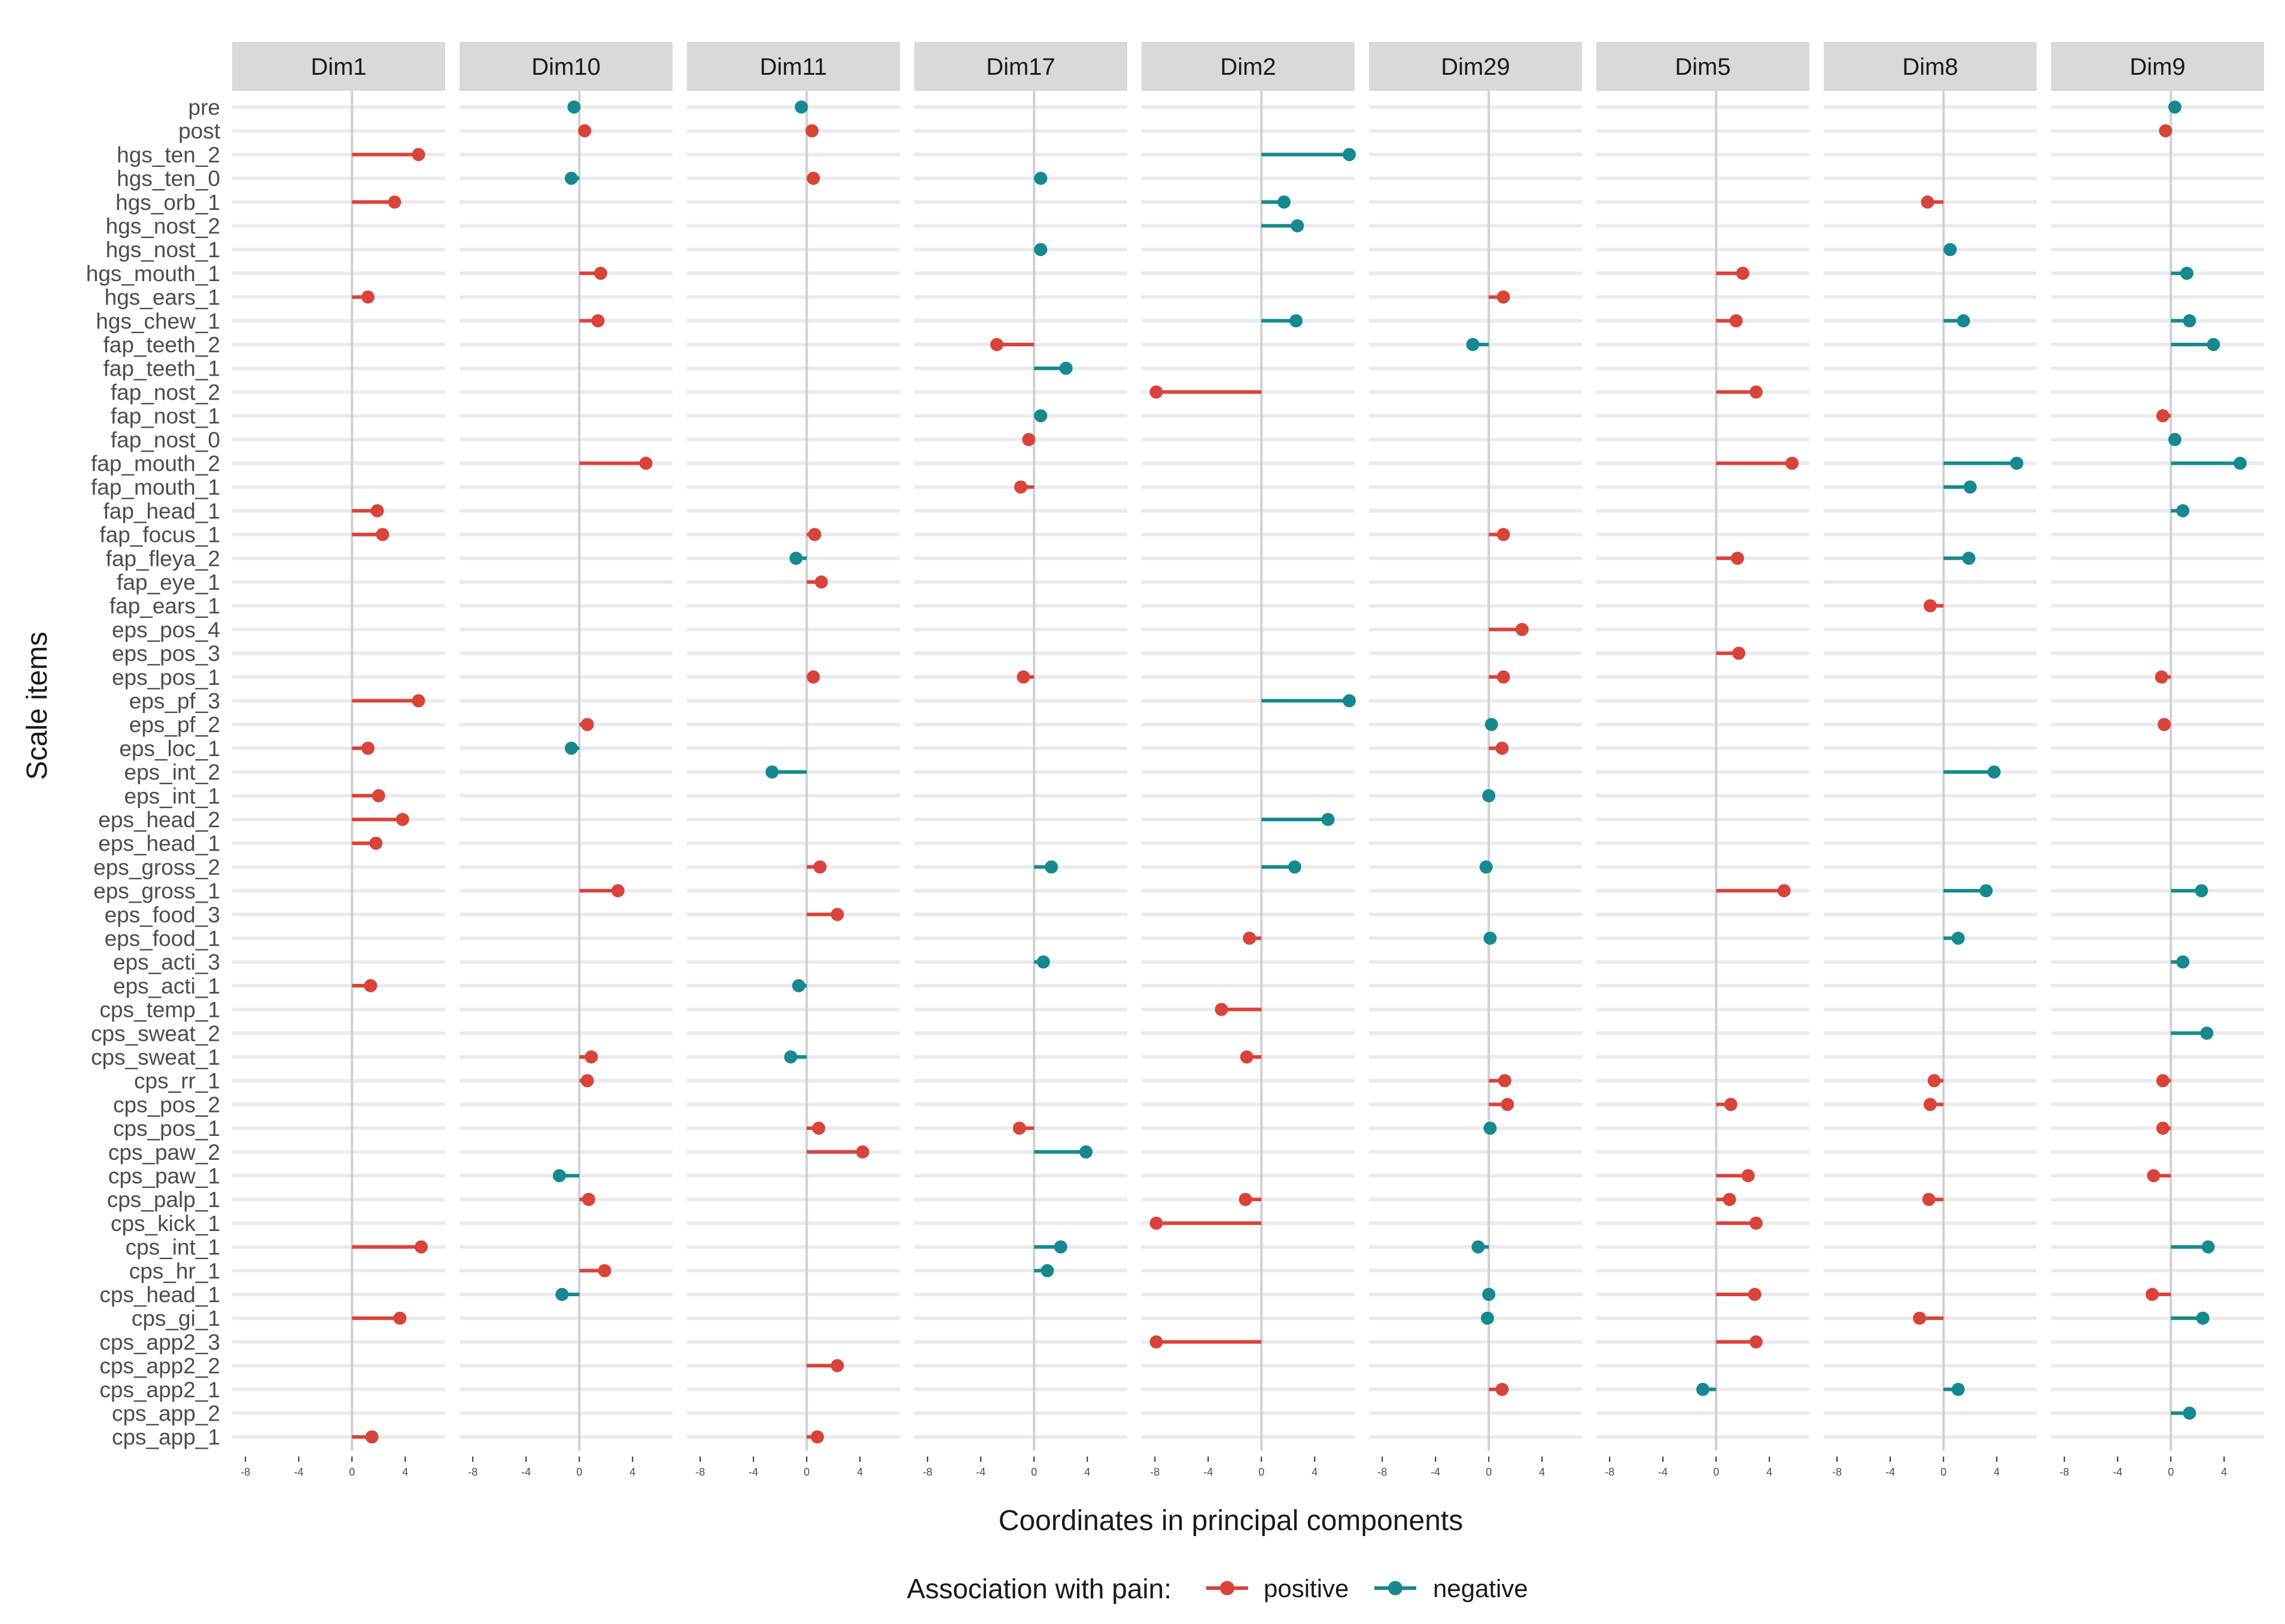 Image resolution: width=2285 pixels, height=1624 pixels. Describe the element at coordinates (1480, 1588) in the screenshot. I see `legend-label-negative: negative` at that location.